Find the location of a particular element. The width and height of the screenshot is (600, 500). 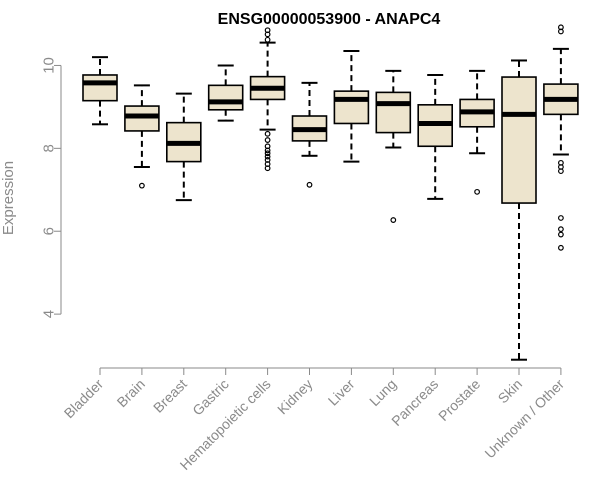

x-tick-label: Kidney is located at coordinates (295, 397).